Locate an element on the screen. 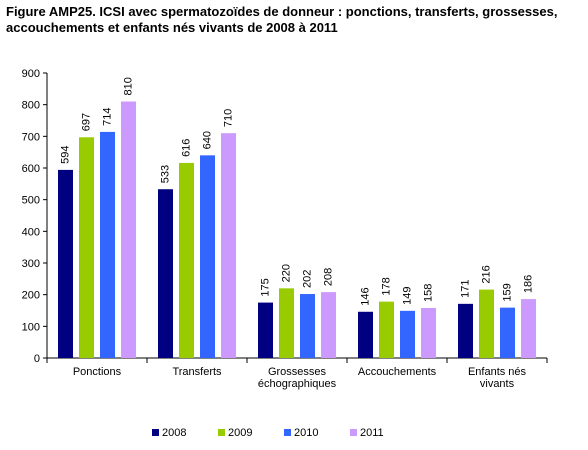 This screenshot has width=588, height=450. category-label: Accouchements is located at coordinates (397, 372).